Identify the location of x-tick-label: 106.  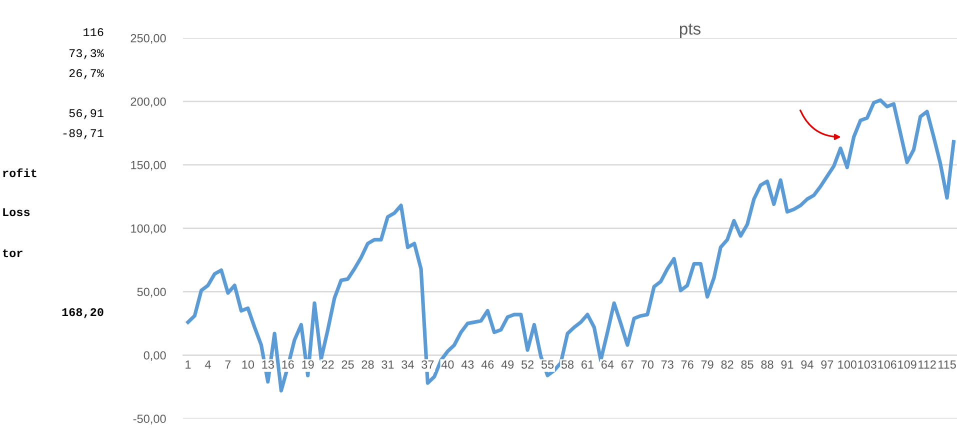
(887, 364).